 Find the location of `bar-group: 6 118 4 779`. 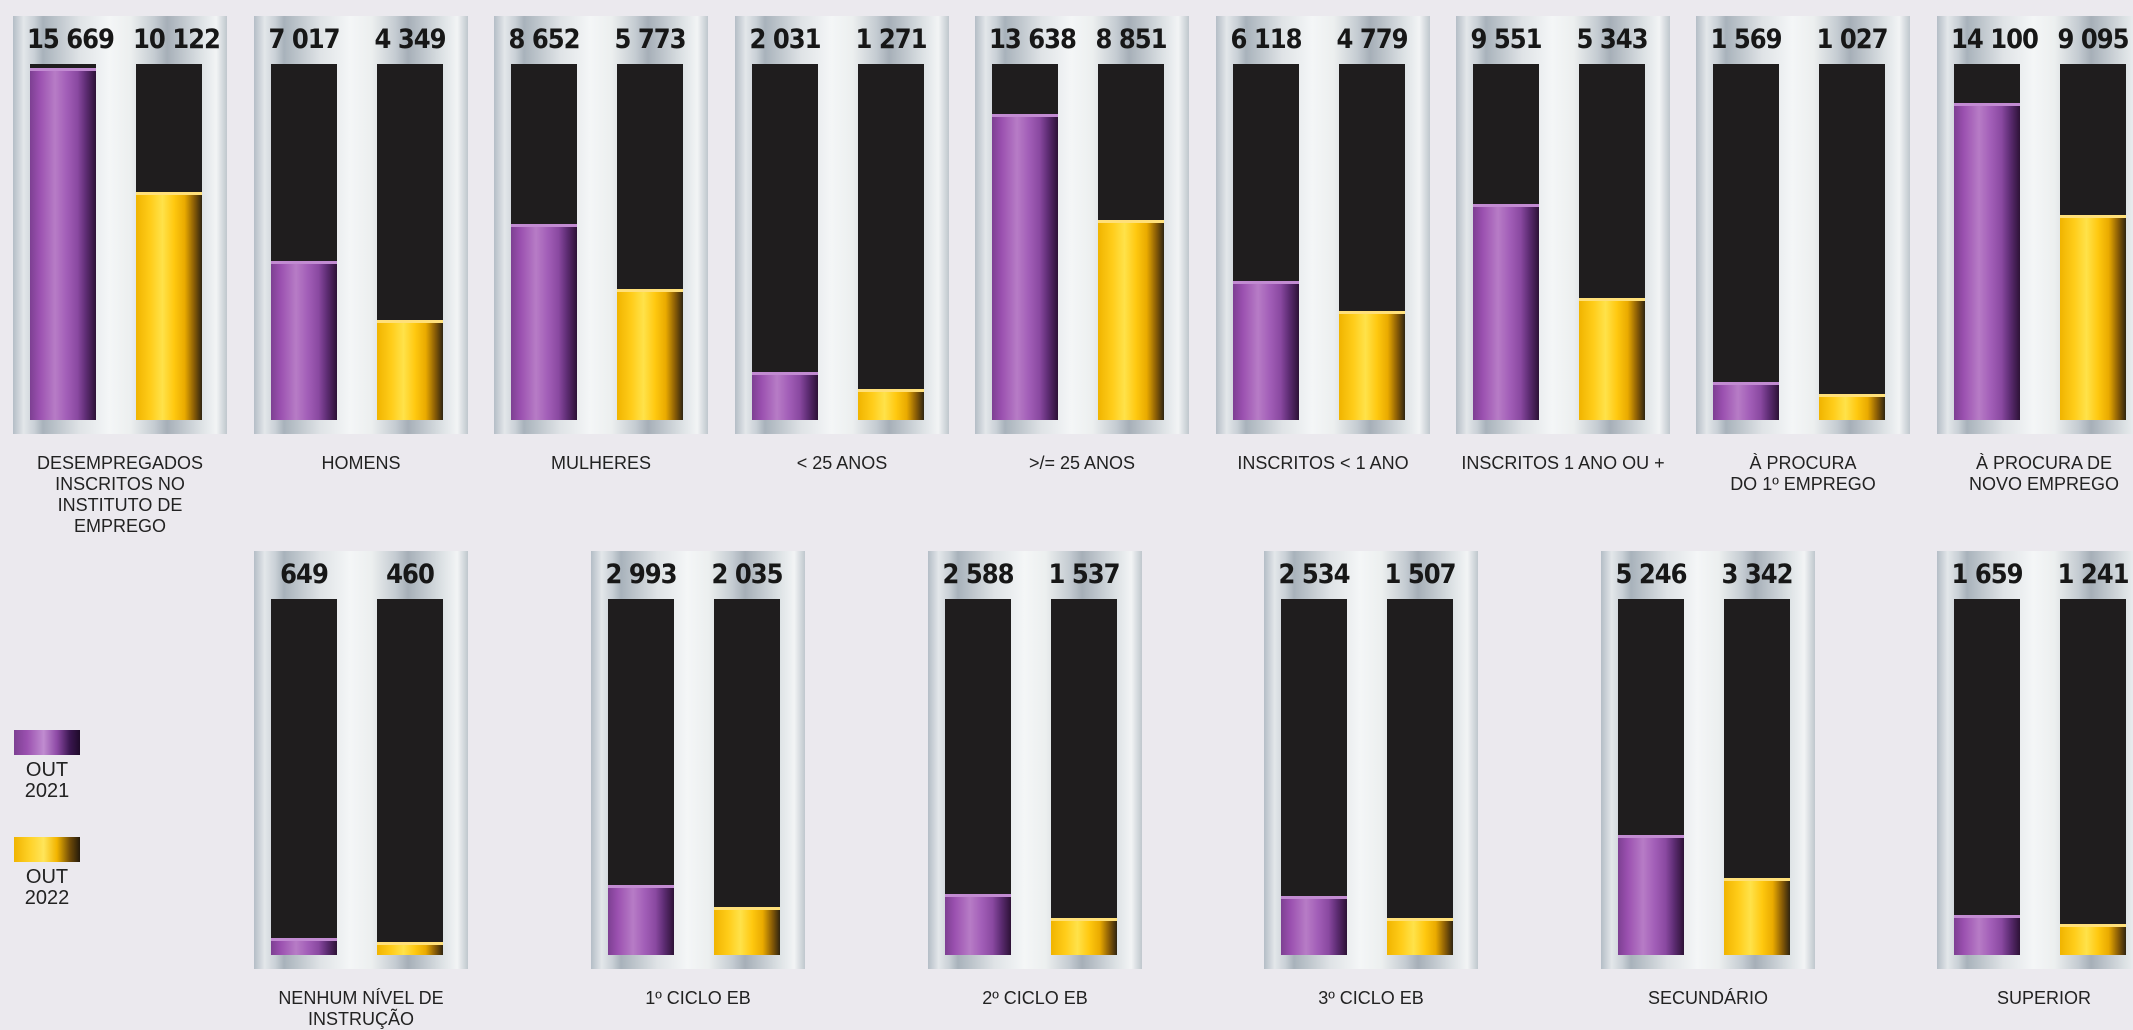

bar-group: 6 118 4 779 is located at coordinates (1323, 225).